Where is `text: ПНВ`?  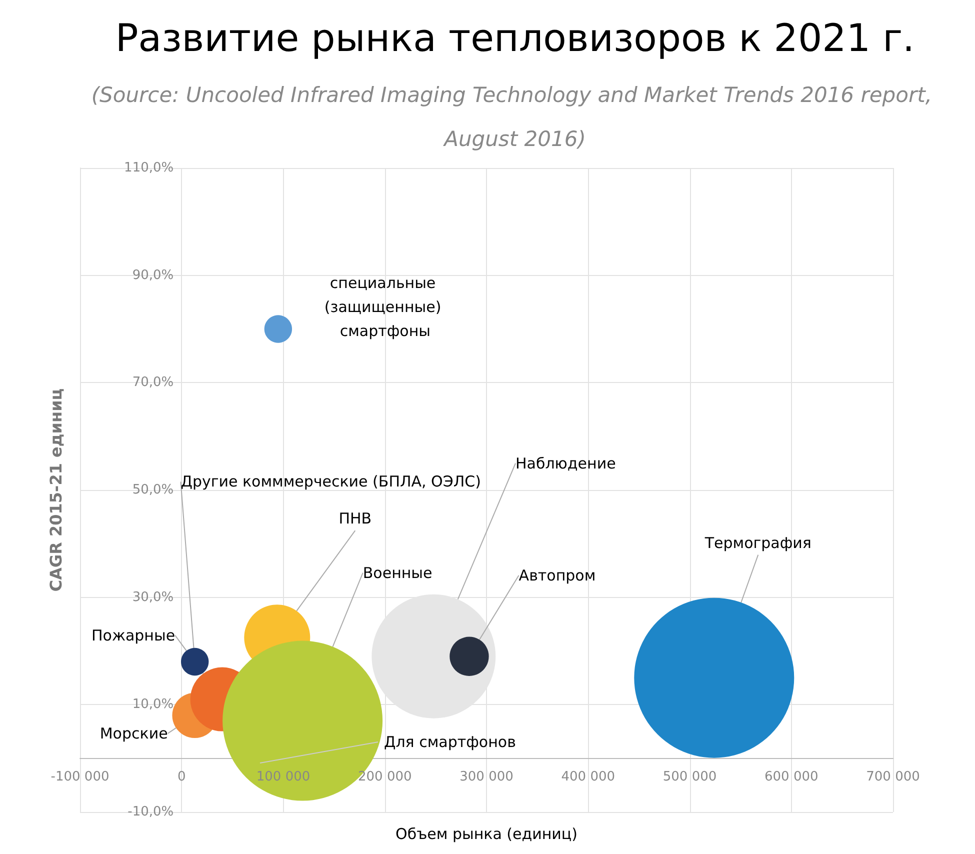 text: ПНВ is located at coordinates (355, 519).